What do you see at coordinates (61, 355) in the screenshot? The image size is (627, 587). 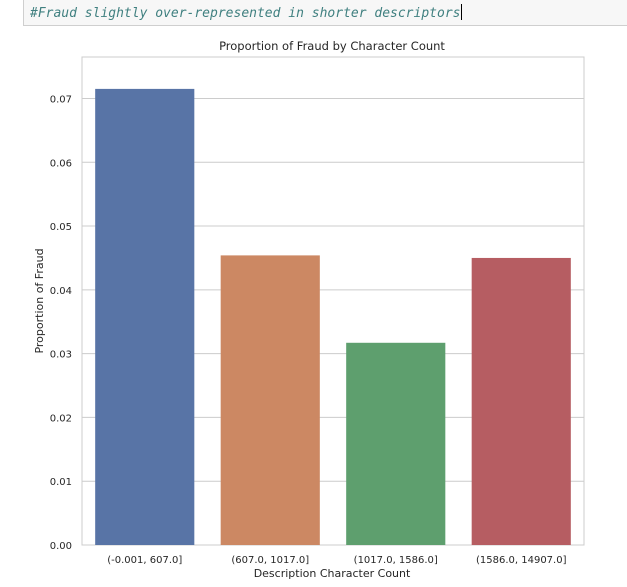 I see `y-tick-label: 0.03` at bounding box center [61, 355].